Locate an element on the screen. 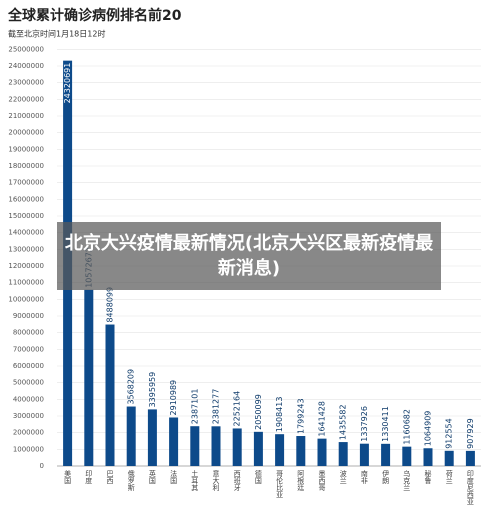 The image size is (500, 514). value-label: 2381277 is located at coordinates (216, 407).